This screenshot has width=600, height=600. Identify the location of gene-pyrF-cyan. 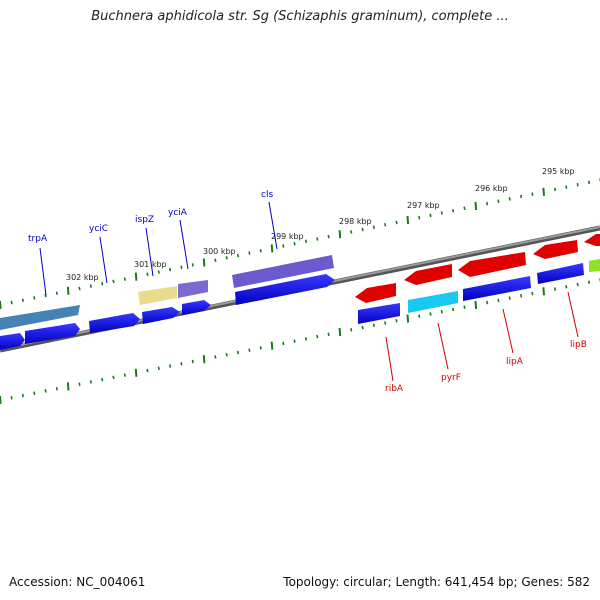
(433, 302).